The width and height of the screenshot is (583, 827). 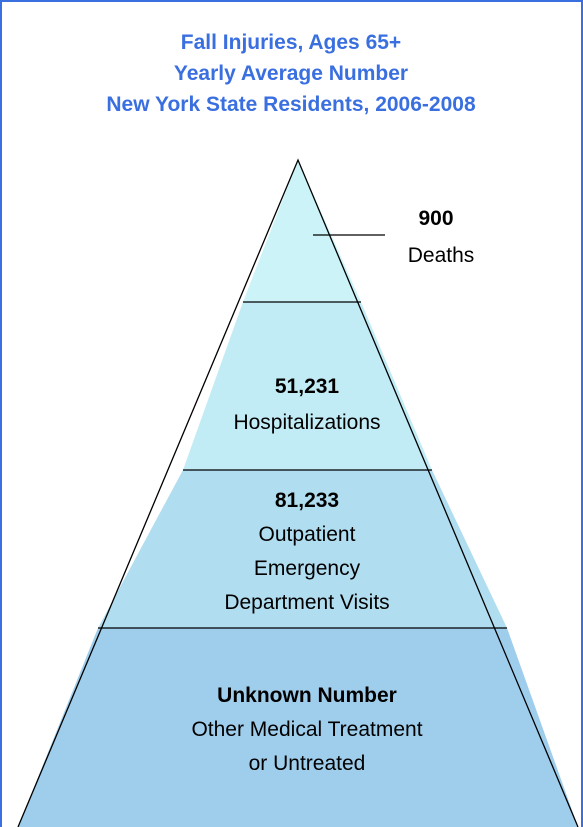 I want to click on tier-count: 900, so click(x=435, y=218).